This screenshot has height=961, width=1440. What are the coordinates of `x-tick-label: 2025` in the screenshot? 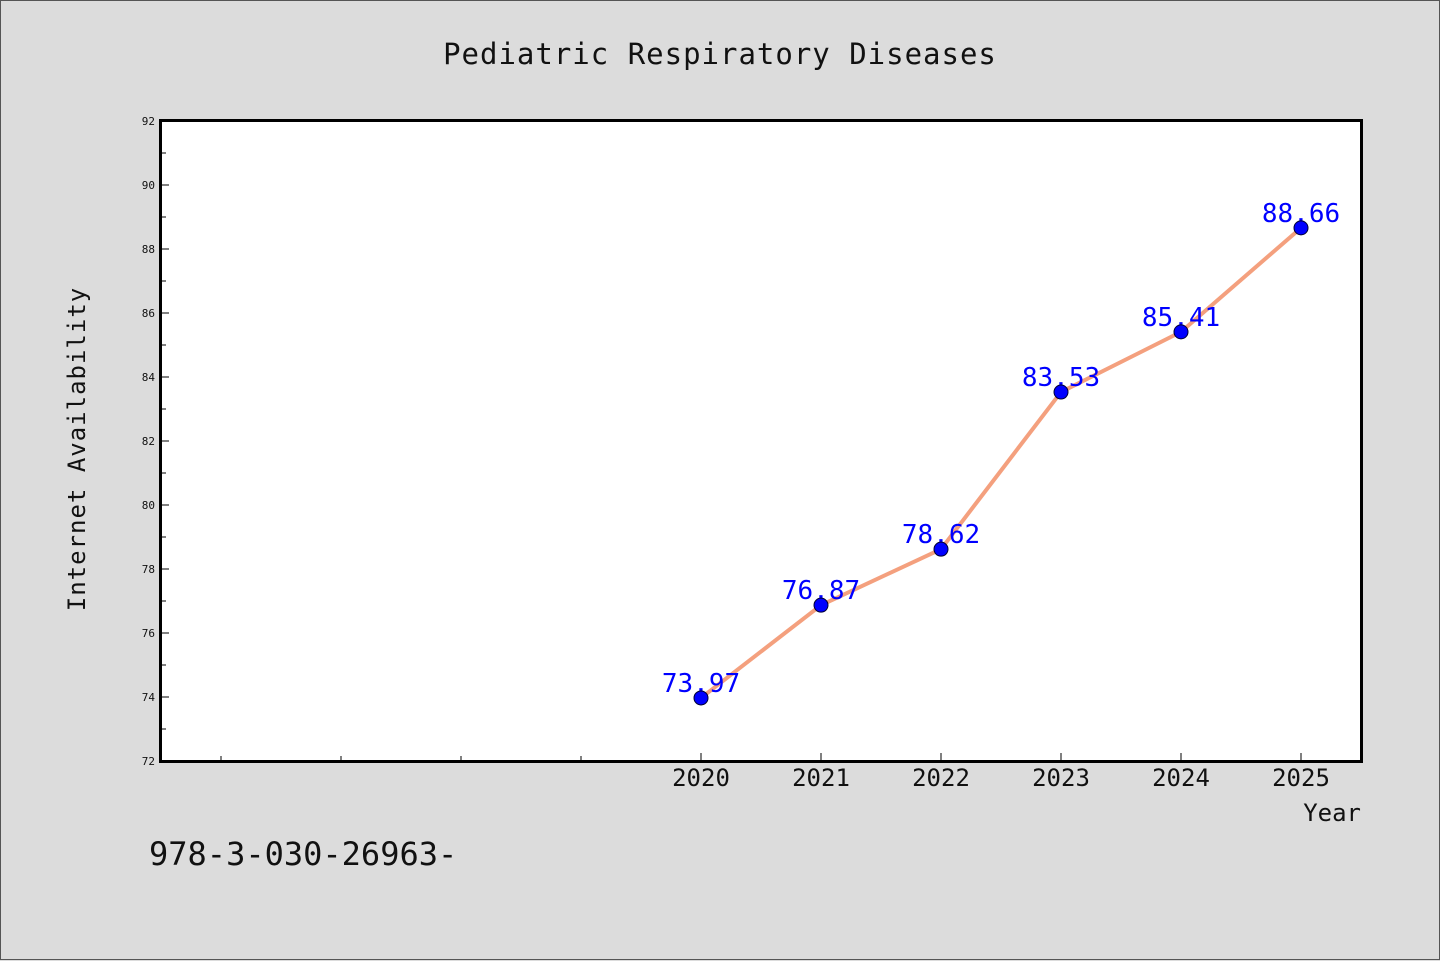 It's located at (1301, 778).